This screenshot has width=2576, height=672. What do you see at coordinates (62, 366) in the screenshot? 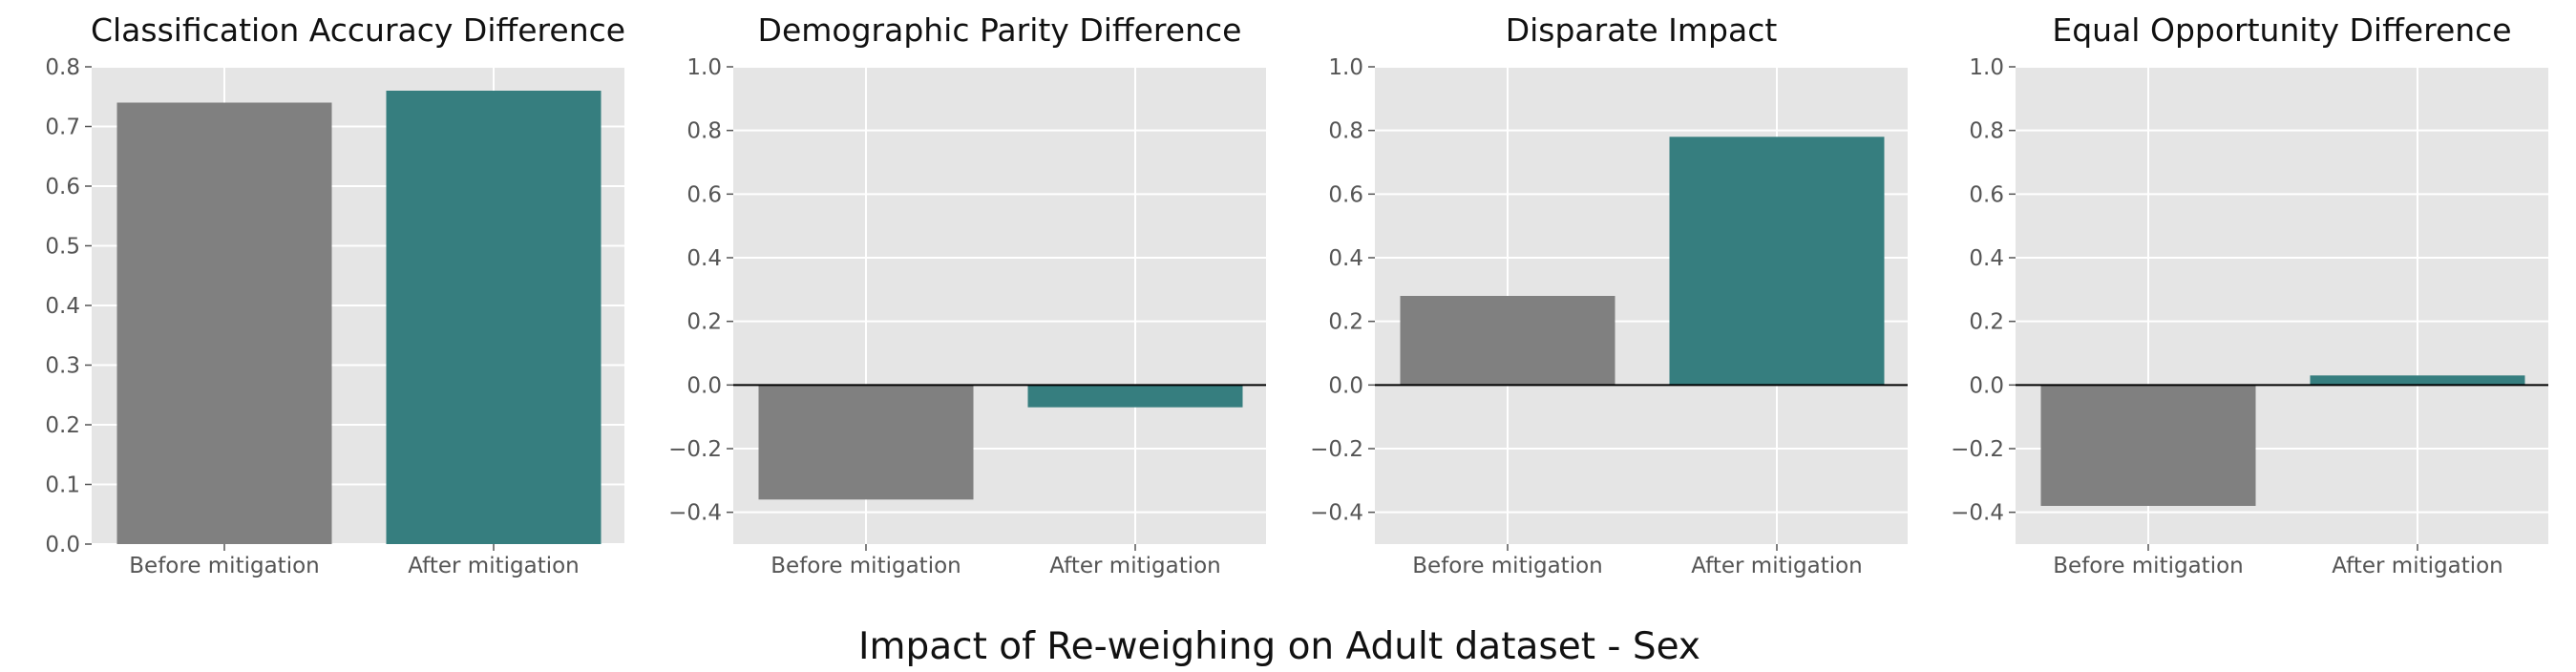
I see `y-tick-label: 0.3` at bounding box center [62, 366].